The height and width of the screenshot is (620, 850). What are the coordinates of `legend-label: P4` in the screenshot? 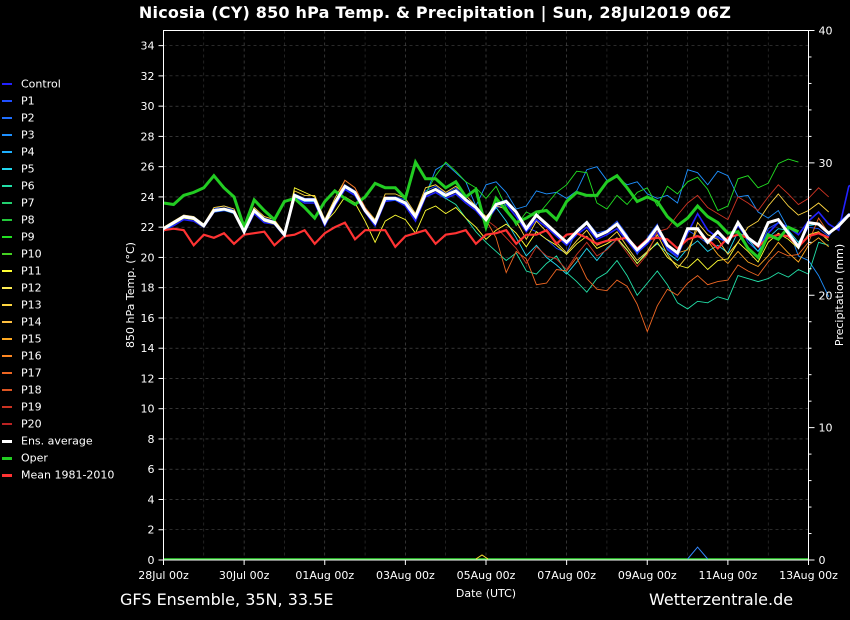 It's located at (28, 152).